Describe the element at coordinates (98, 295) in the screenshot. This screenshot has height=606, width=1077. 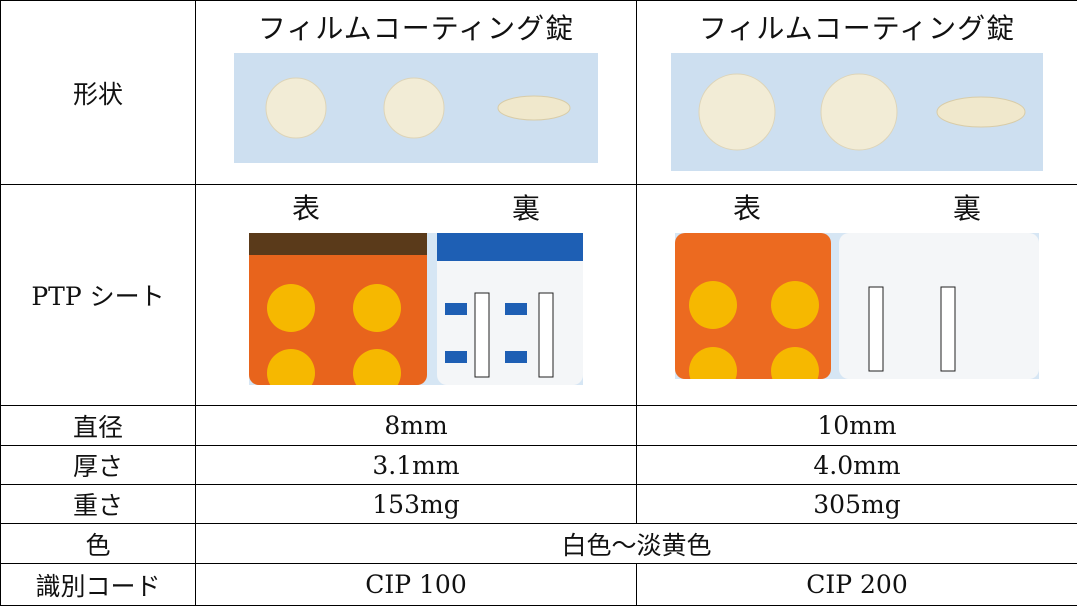
I see `row-label: PTP シート` at that location.